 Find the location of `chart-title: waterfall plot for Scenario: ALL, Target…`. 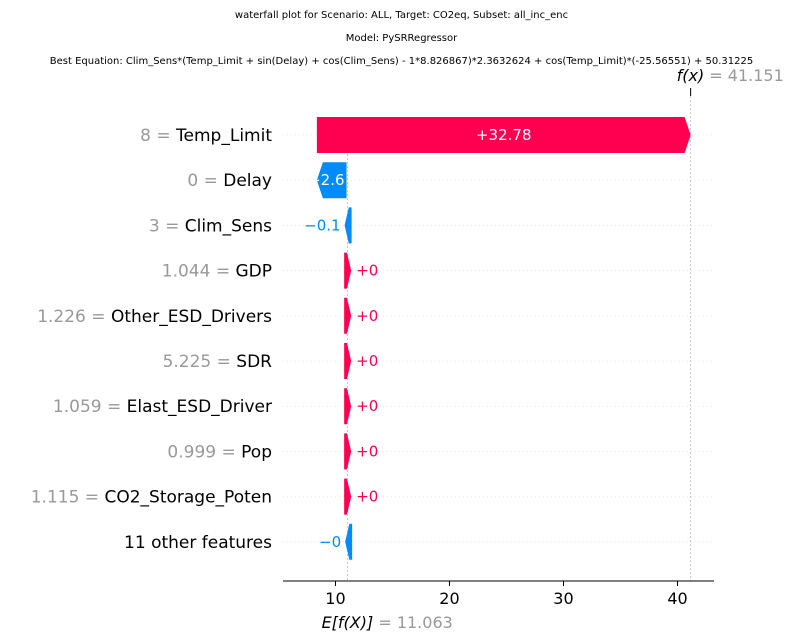

chart-title: waterfall plot for Scenario: ALL, Target… is located at coordinates (401, 15).